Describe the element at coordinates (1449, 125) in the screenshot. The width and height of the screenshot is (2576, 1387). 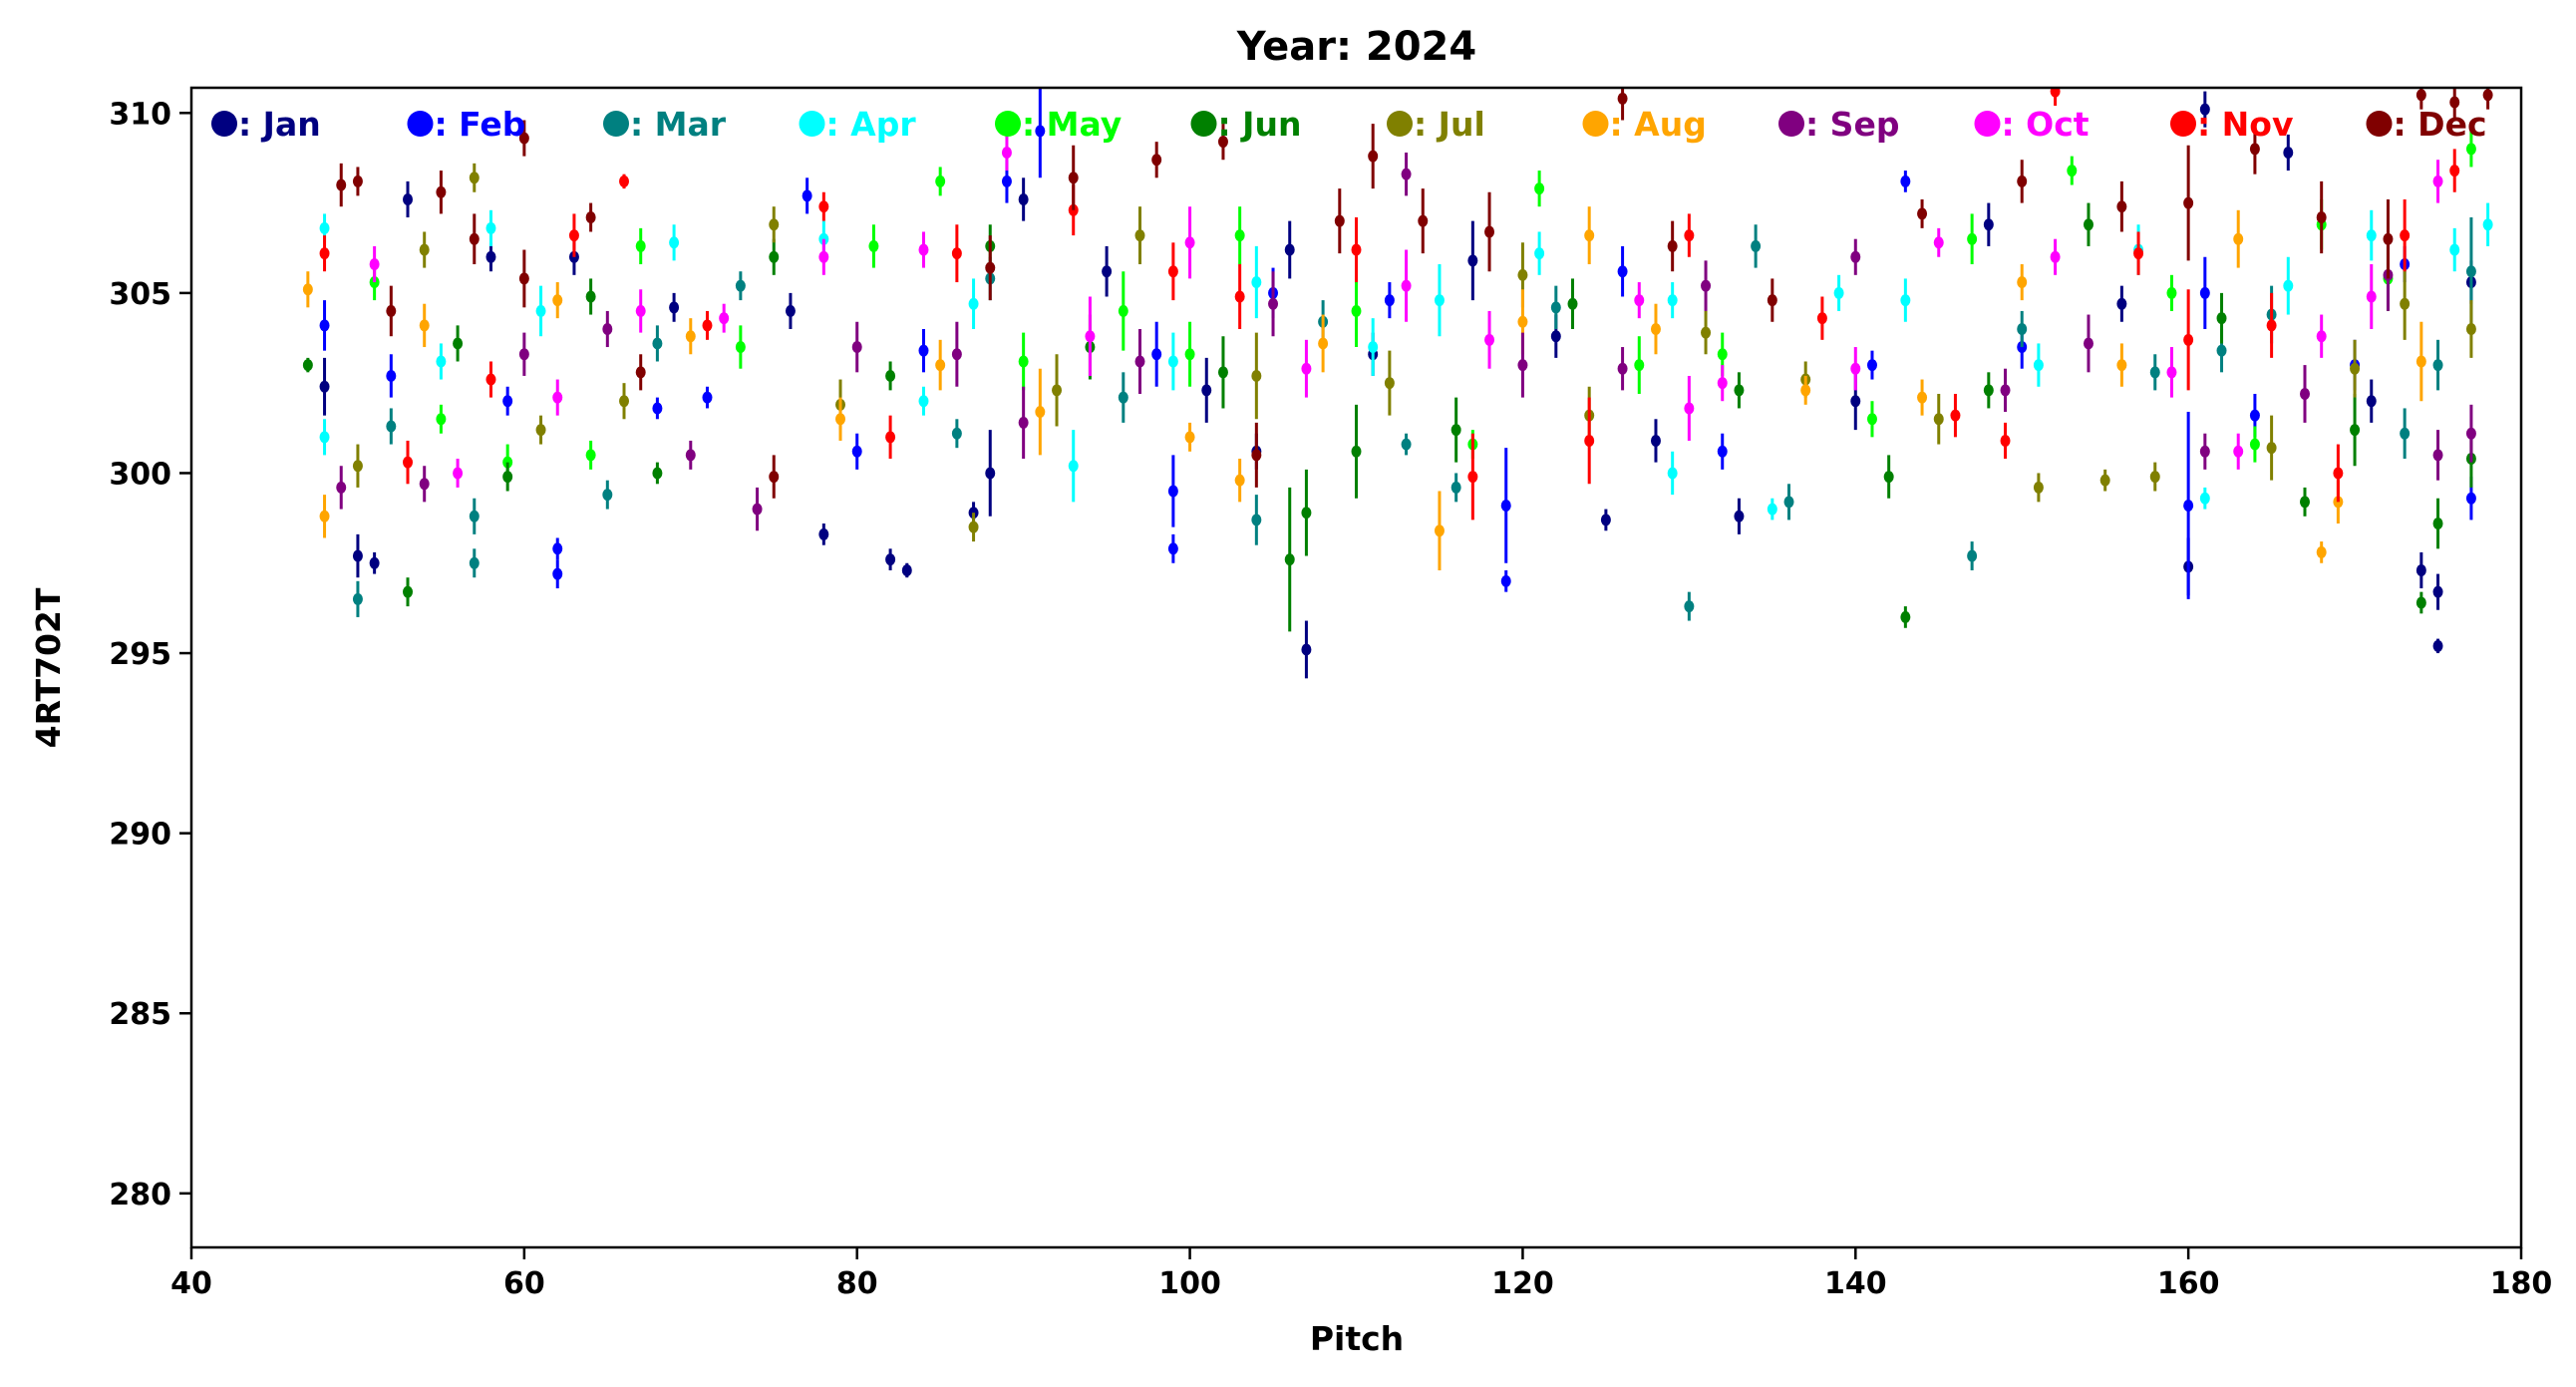
I see `legend-label: : Jul` at that location.